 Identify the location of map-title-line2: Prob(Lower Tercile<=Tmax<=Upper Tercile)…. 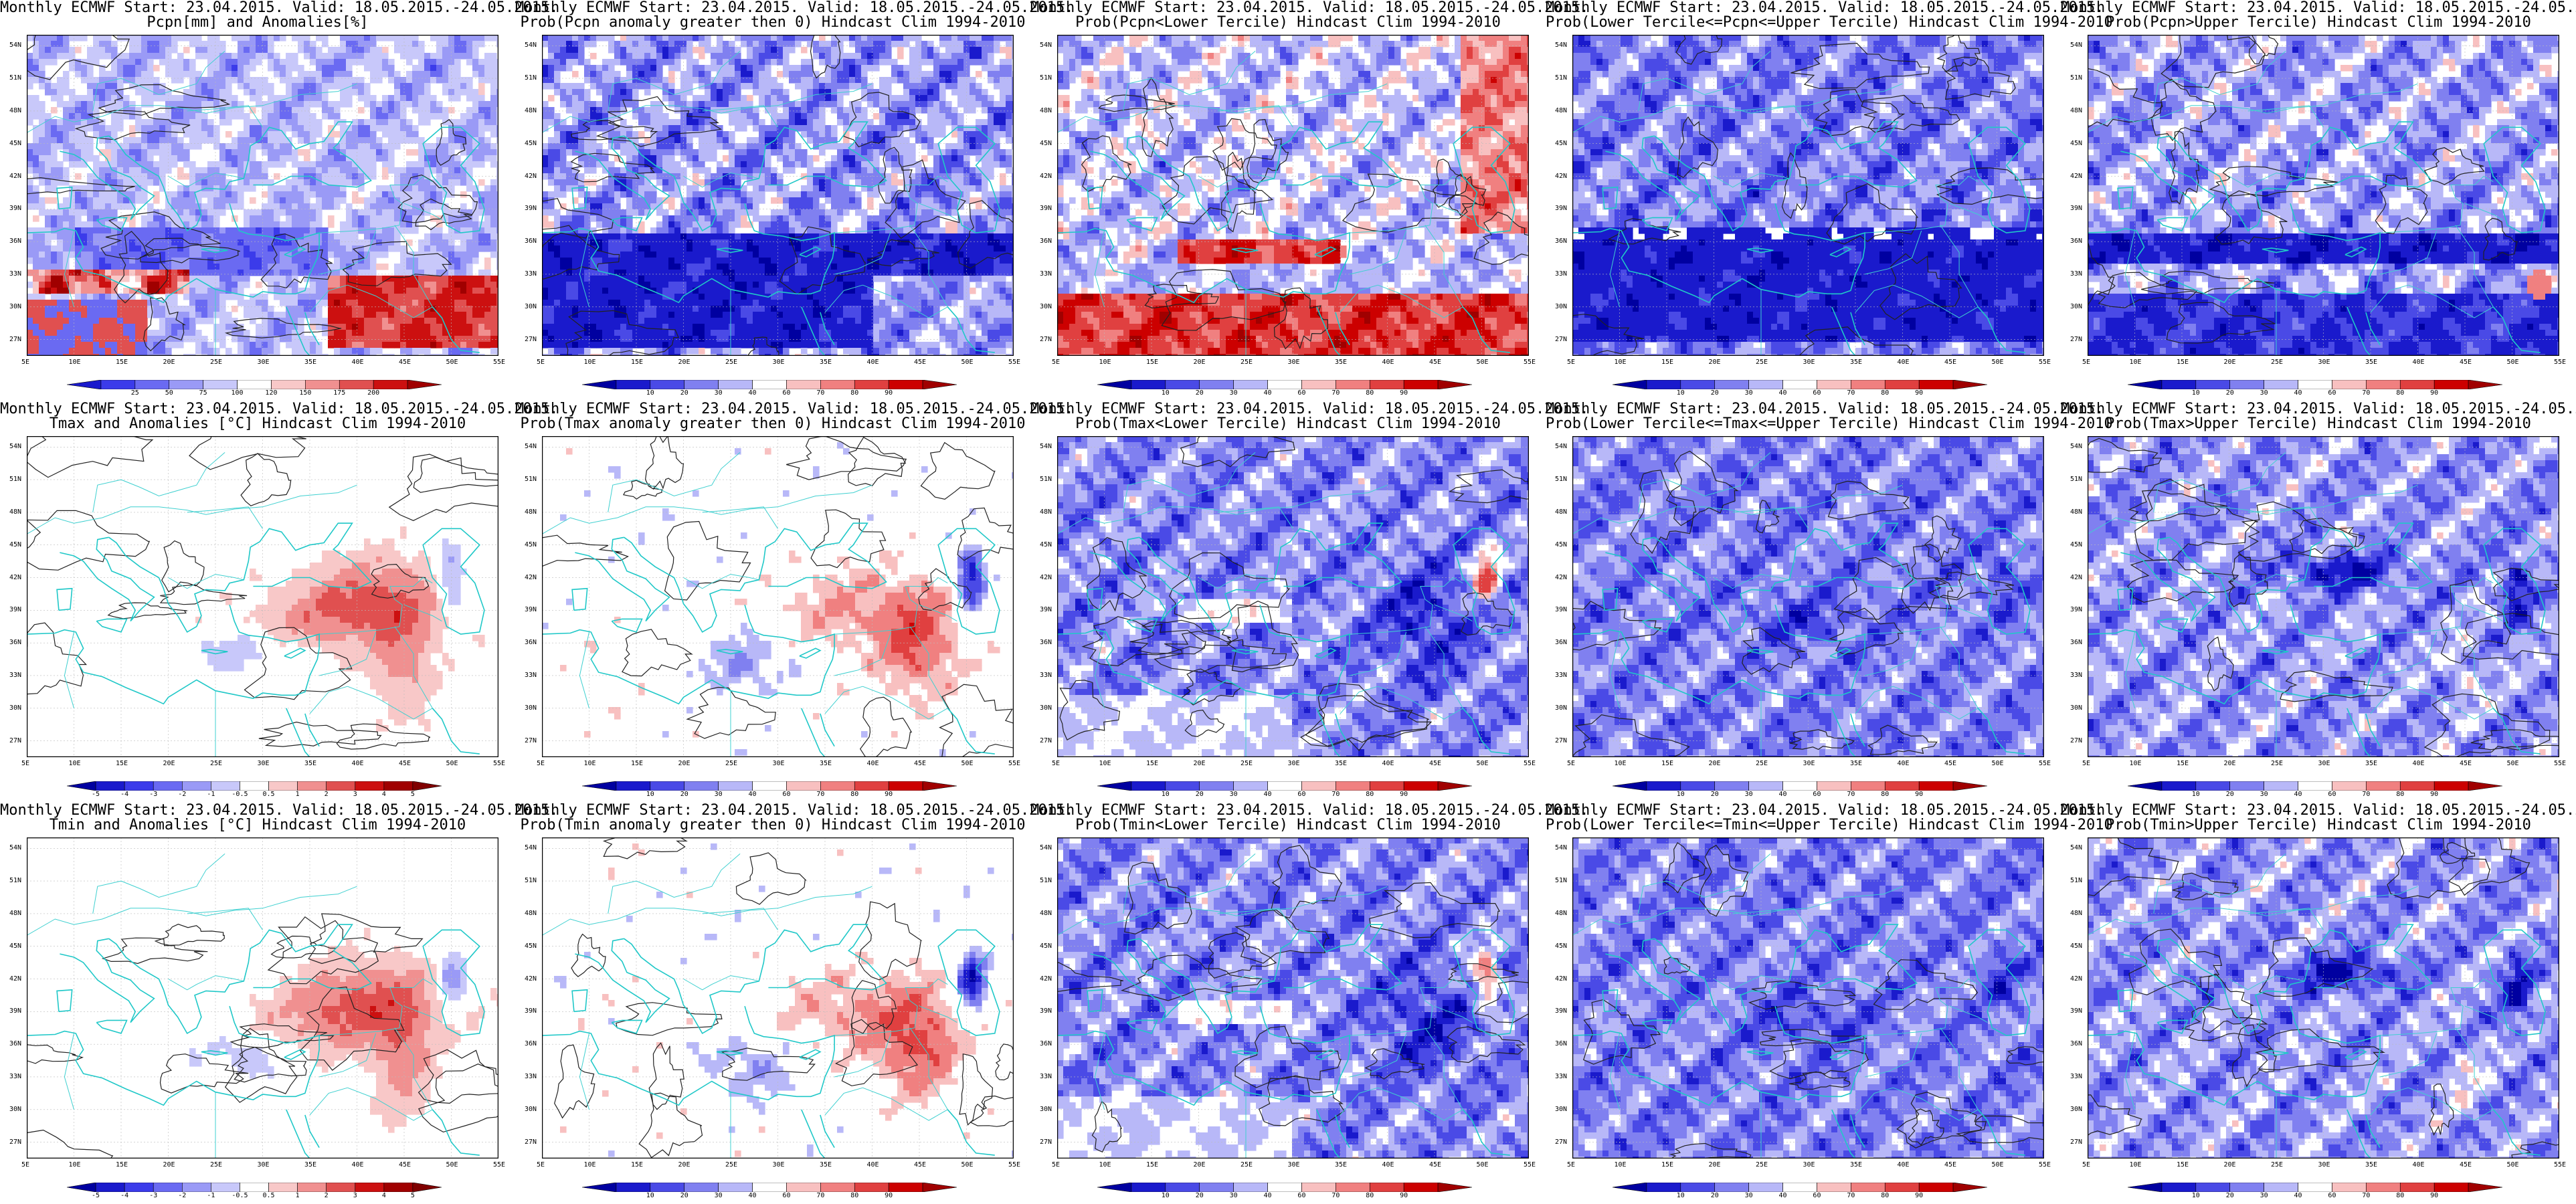
(1829, 424).